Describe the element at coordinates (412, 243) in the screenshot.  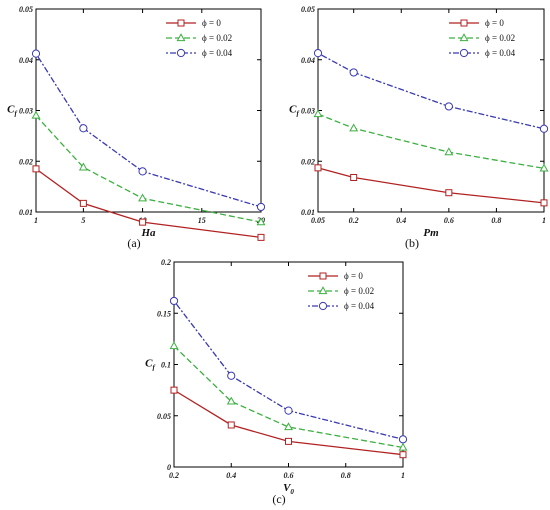
I see `panel-caption: (b)` at that location.